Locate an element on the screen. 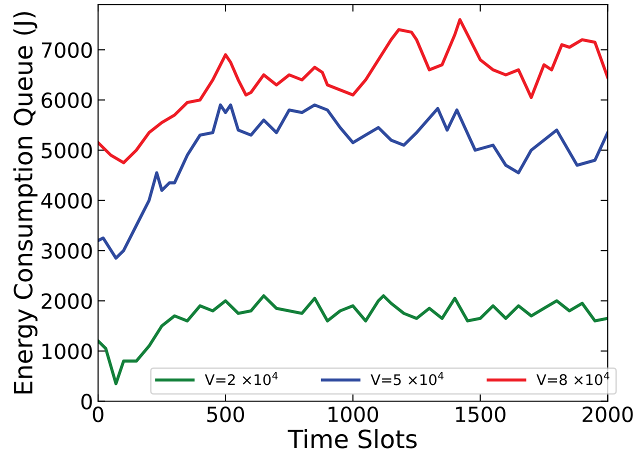 The image size is (633, 457). x-tick-label: 2000 is located at coordinates (607, 414).